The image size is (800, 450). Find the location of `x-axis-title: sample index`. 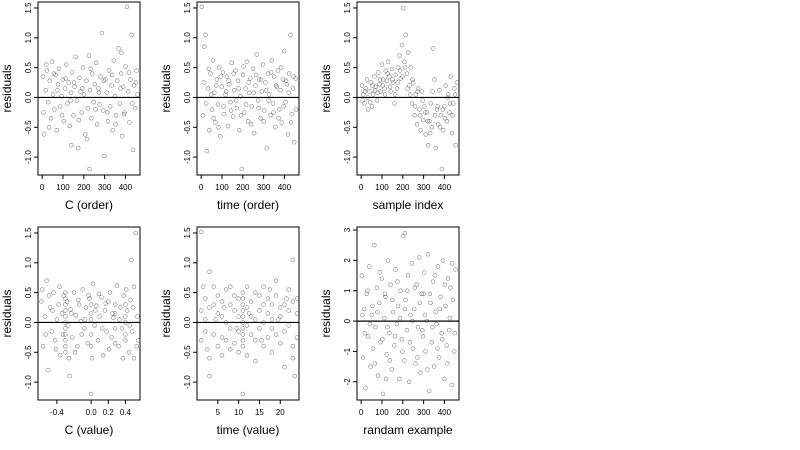

x-axis-title: sample index is located at coordinates (408, 205).